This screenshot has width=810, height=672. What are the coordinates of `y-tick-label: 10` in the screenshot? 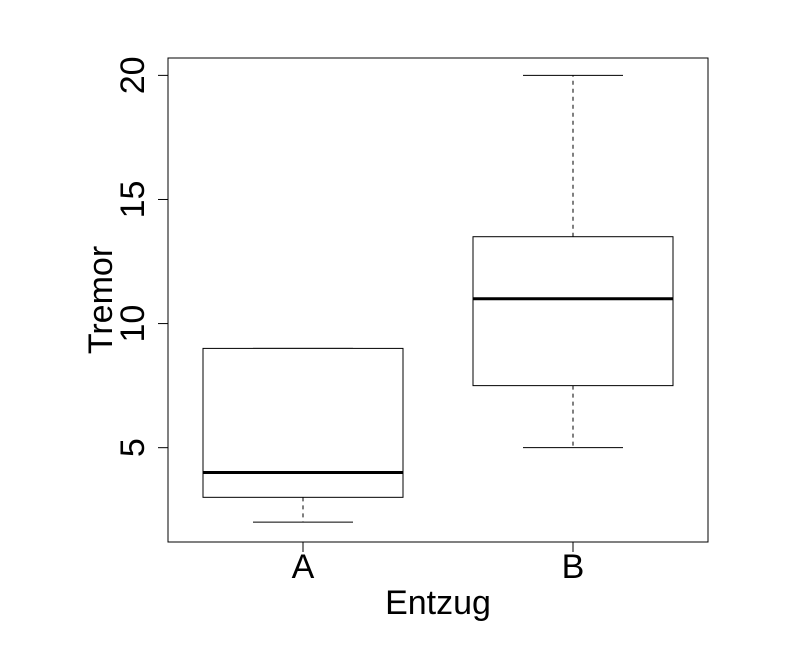 It's located at (133, 324).